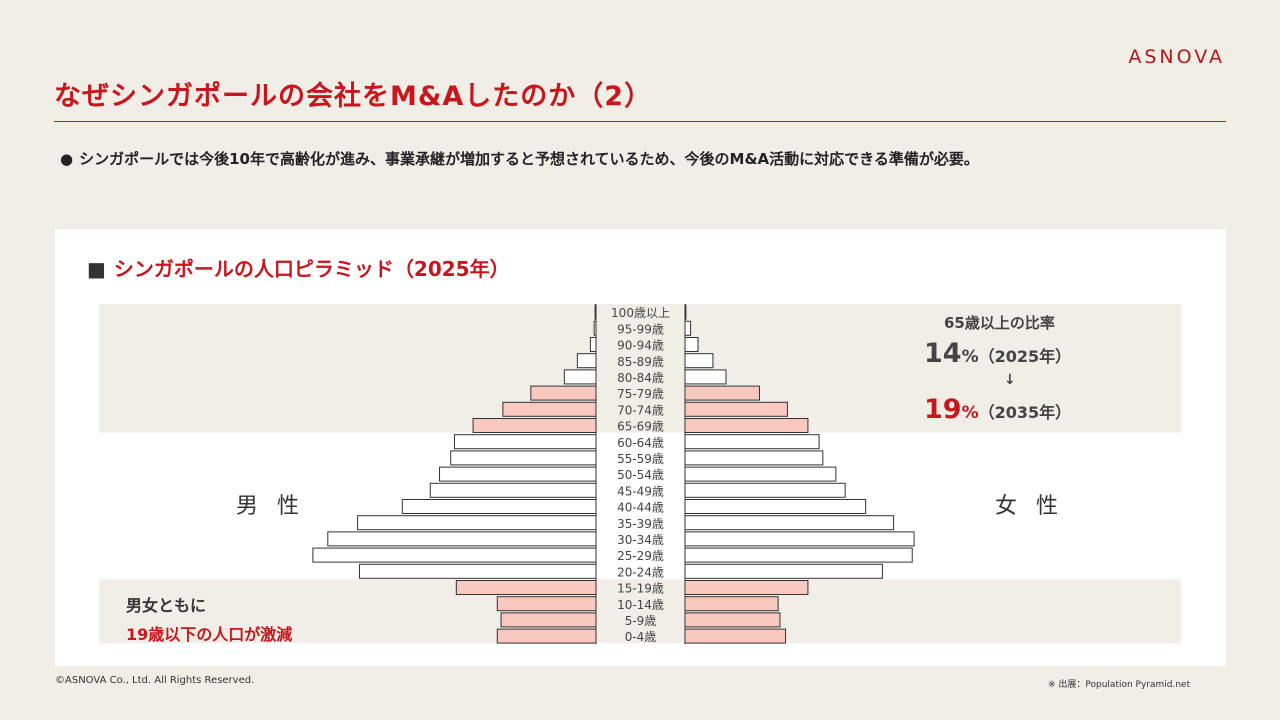 The width and height of the screenshot is (1280, 720). Describe the element at coordinates (1119, 685) in the screenshot. I see `source-note: ※ 出展：Population Pyramid.net` at that location.